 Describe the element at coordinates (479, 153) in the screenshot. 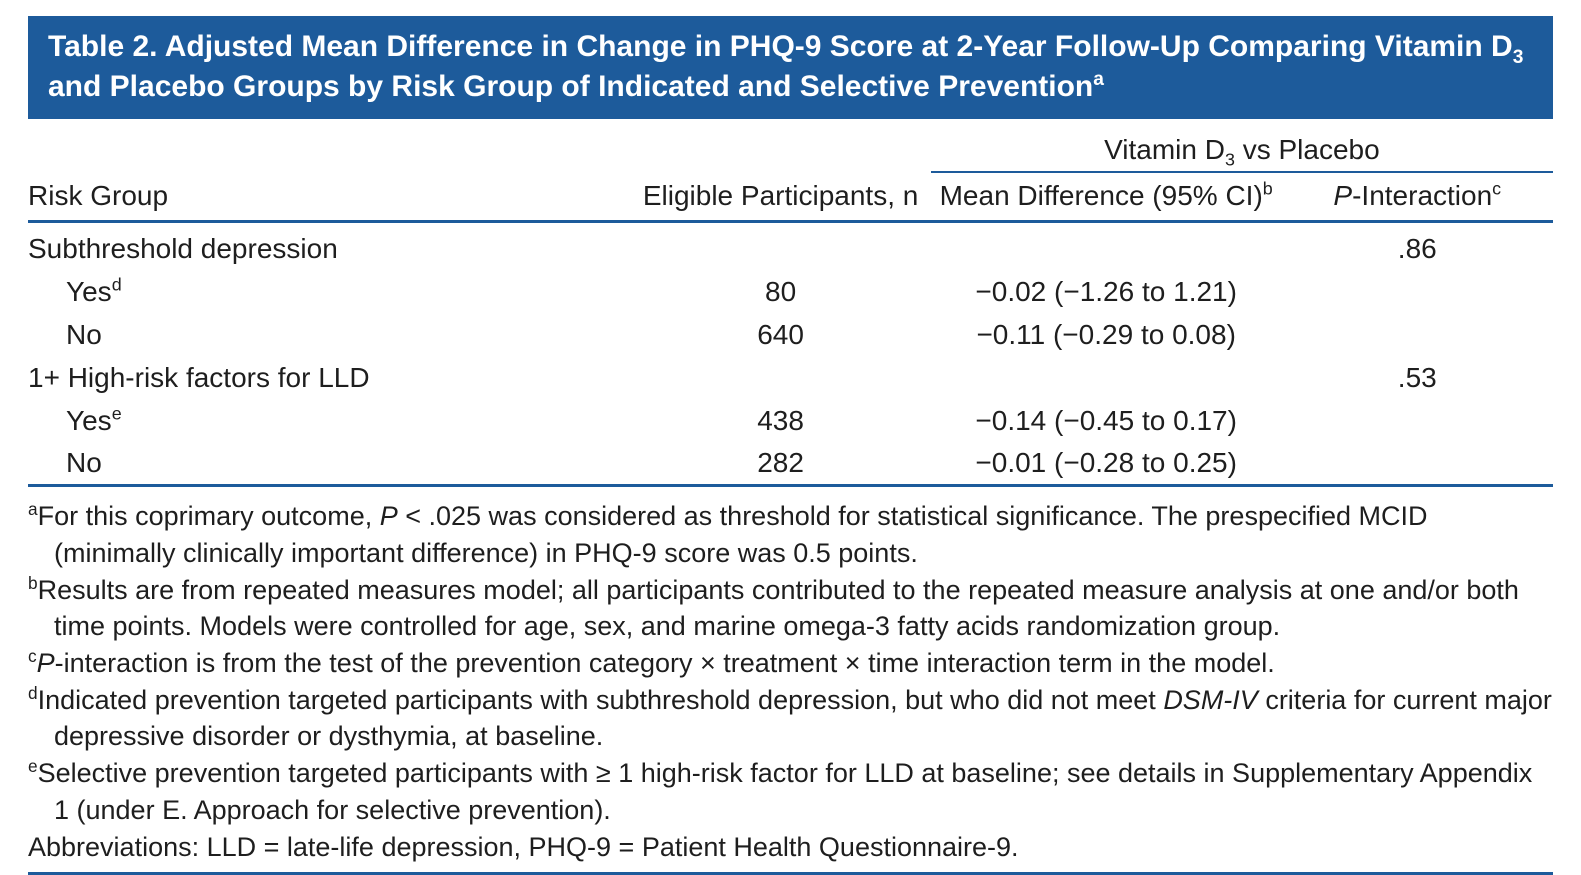

I see `spanner-empty-cell` at that location.